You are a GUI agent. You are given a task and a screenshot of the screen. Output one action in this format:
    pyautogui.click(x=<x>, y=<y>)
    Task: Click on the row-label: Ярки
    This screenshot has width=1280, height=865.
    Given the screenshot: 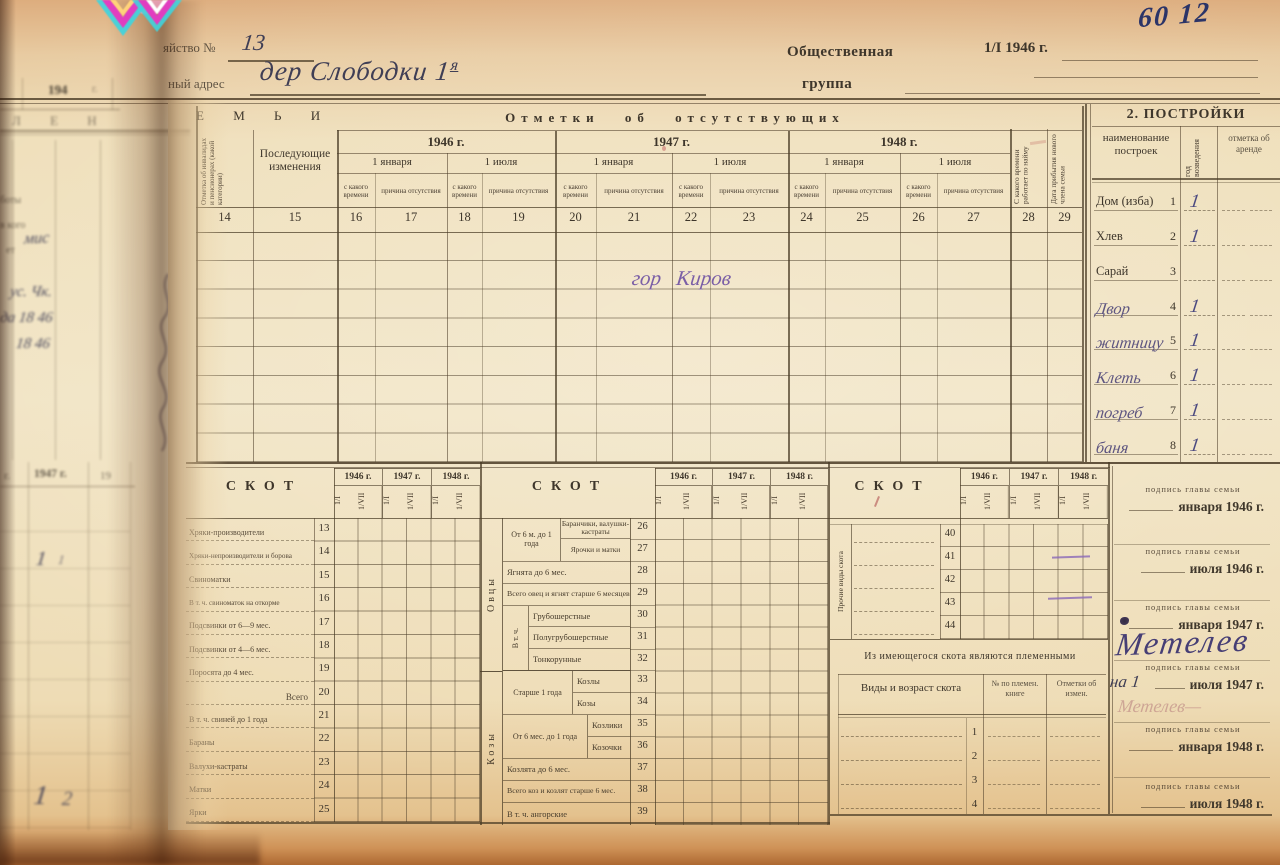 What is the action you would take?
    pyautogui.click(x=198, y=813)
    